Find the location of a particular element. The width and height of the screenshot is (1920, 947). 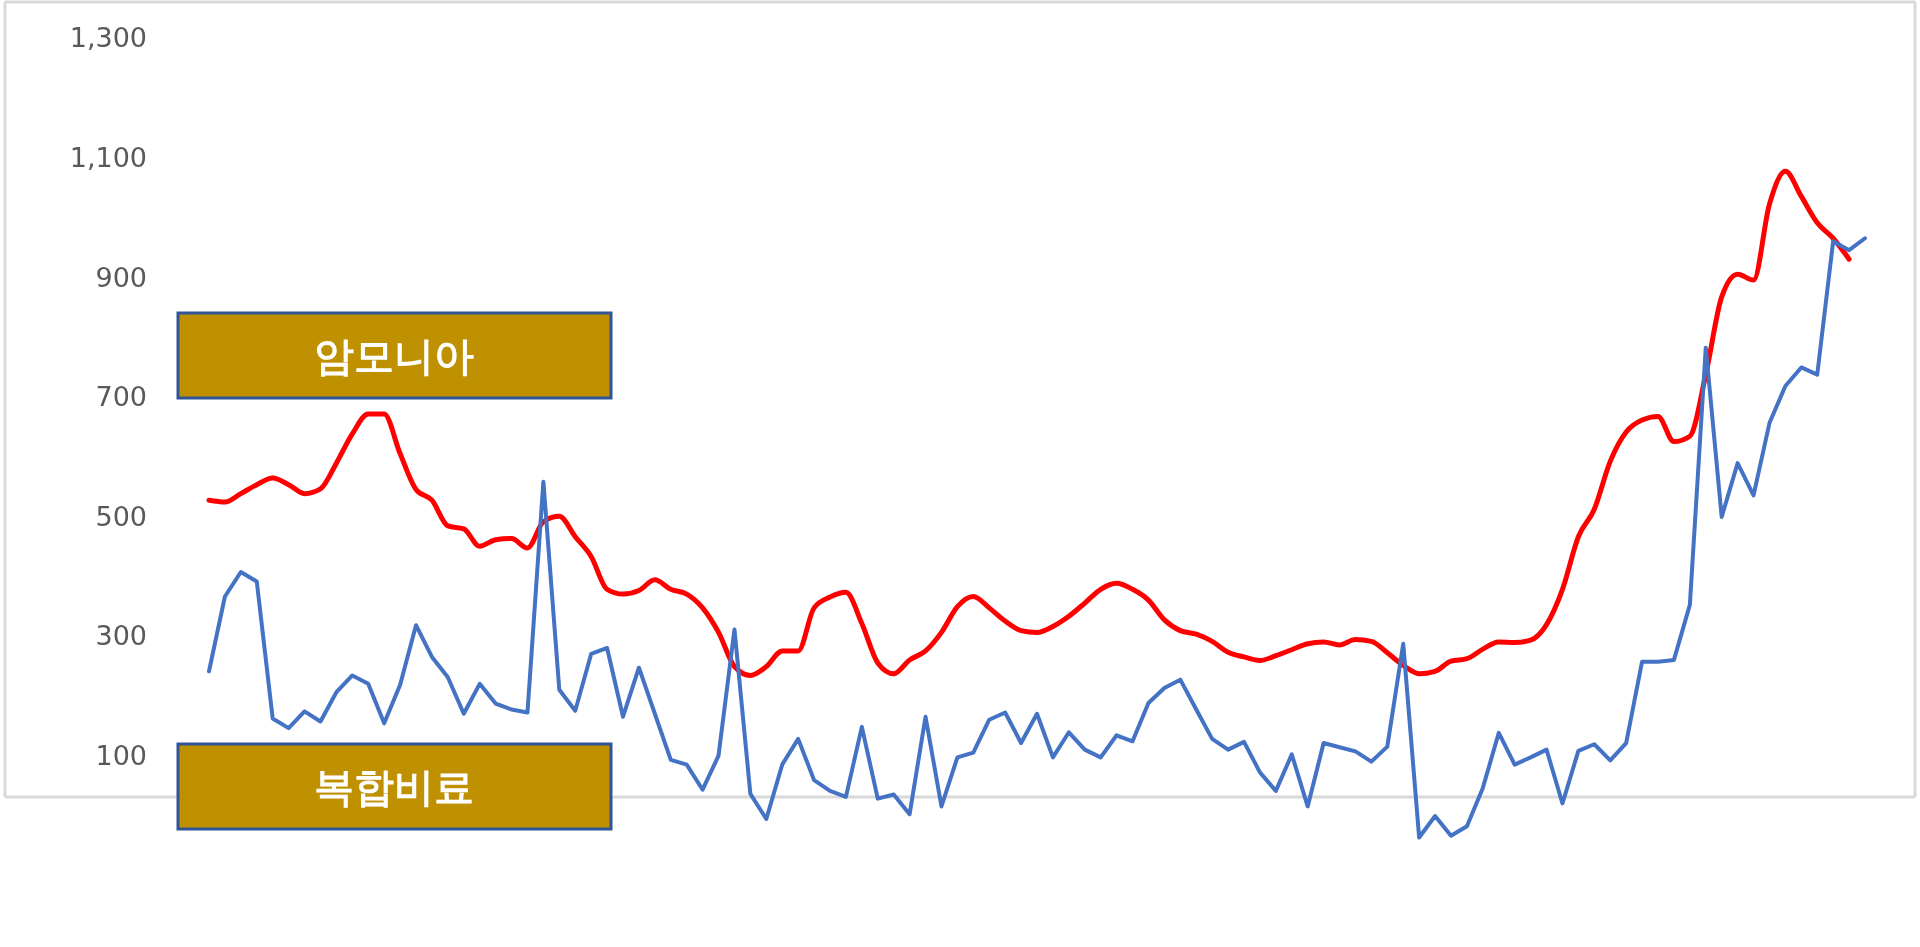

series-label: 복합비료 is located at coordinates (394, 787).